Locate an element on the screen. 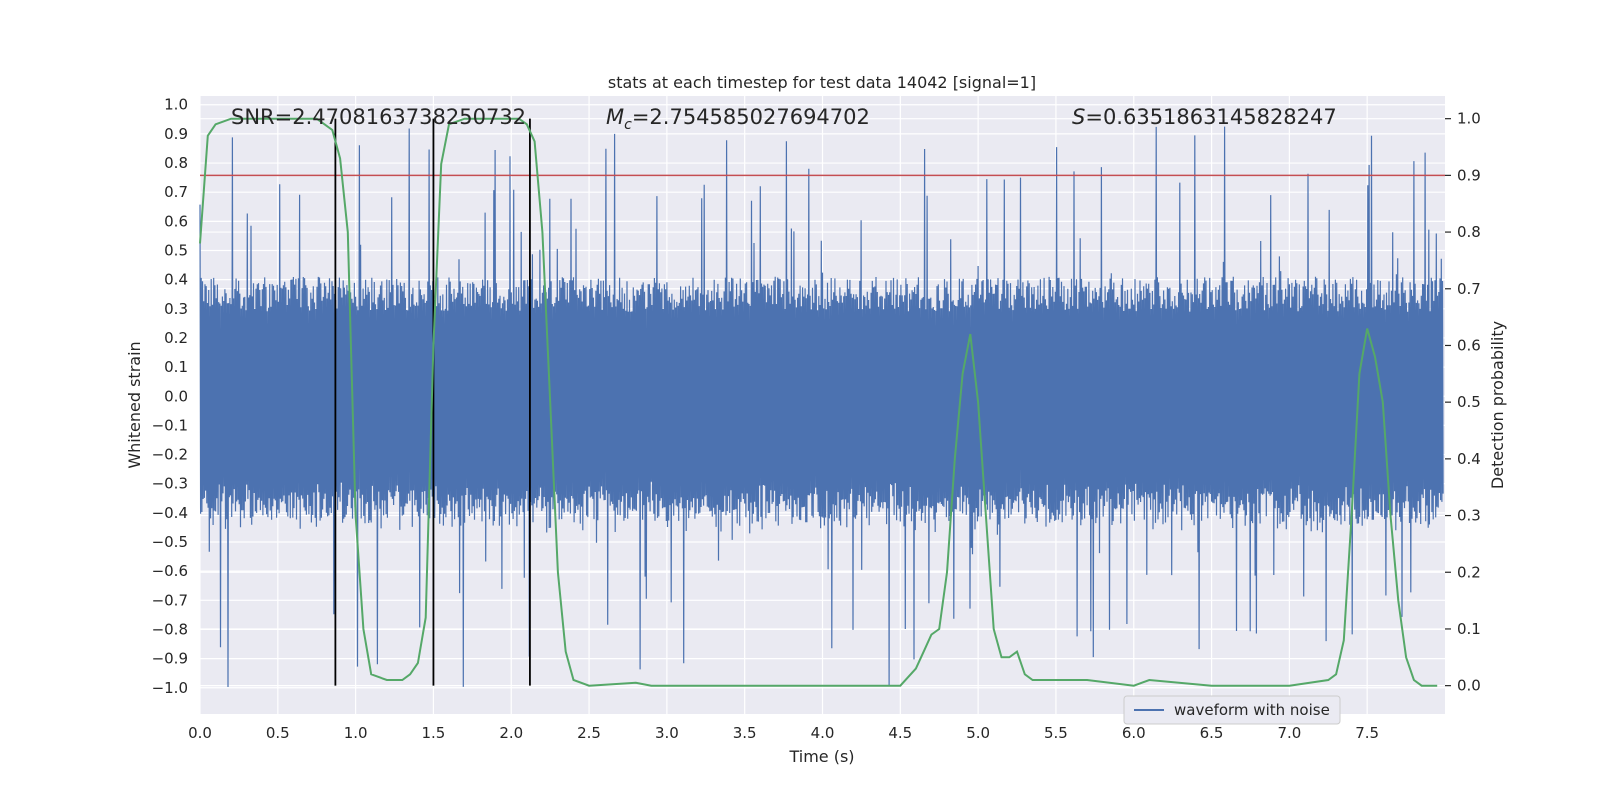  y-left-tick-label: −0.6 is located at coordinates (170, 571).